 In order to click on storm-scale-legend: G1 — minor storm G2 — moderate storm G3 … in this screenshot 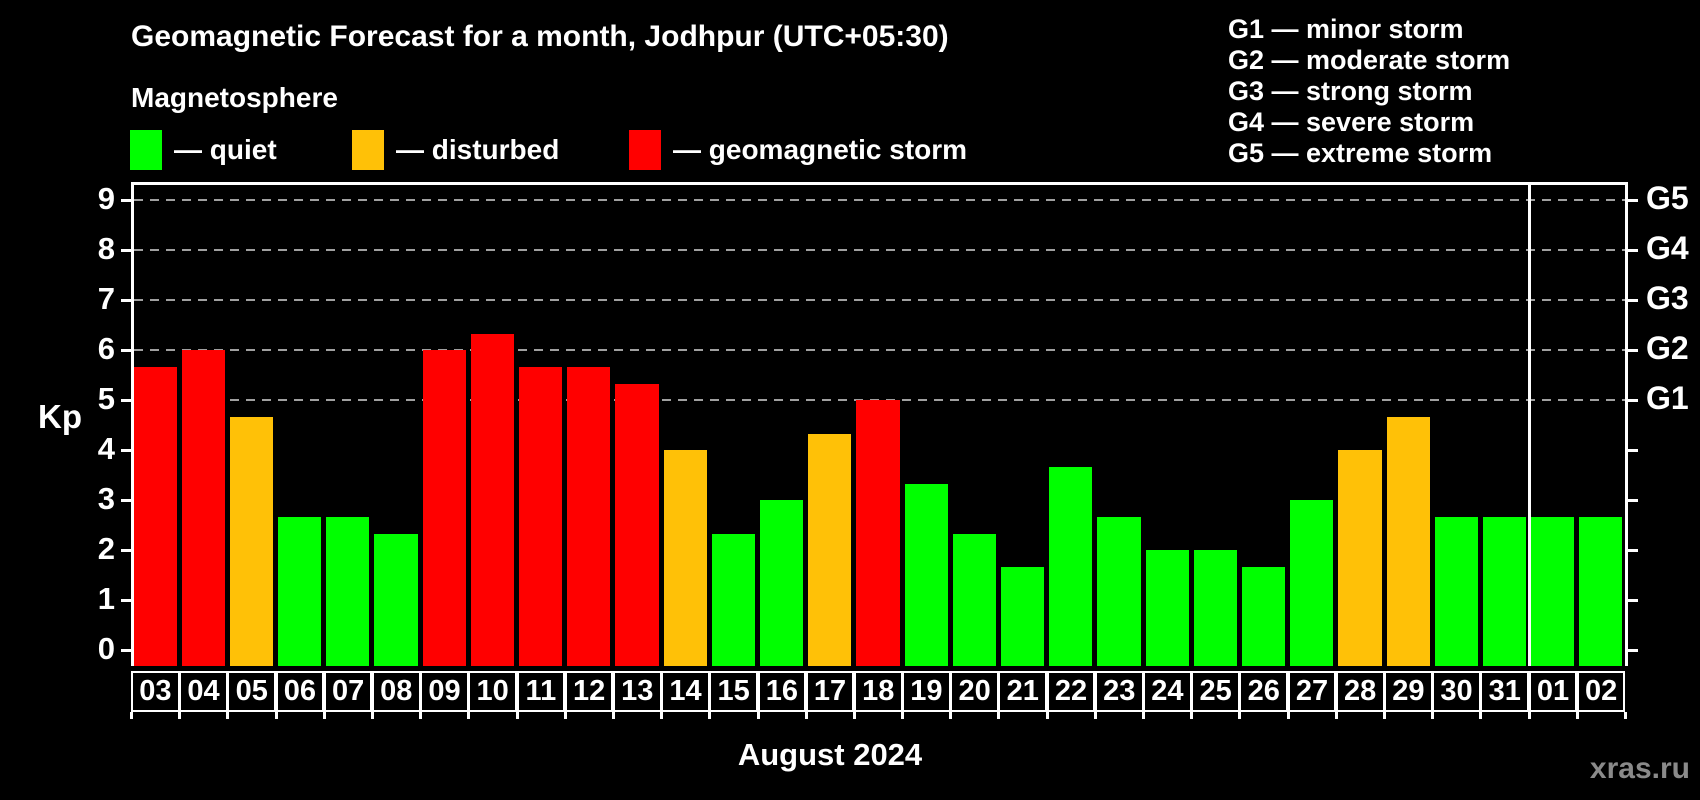, I will do `click(1369, 91)`.